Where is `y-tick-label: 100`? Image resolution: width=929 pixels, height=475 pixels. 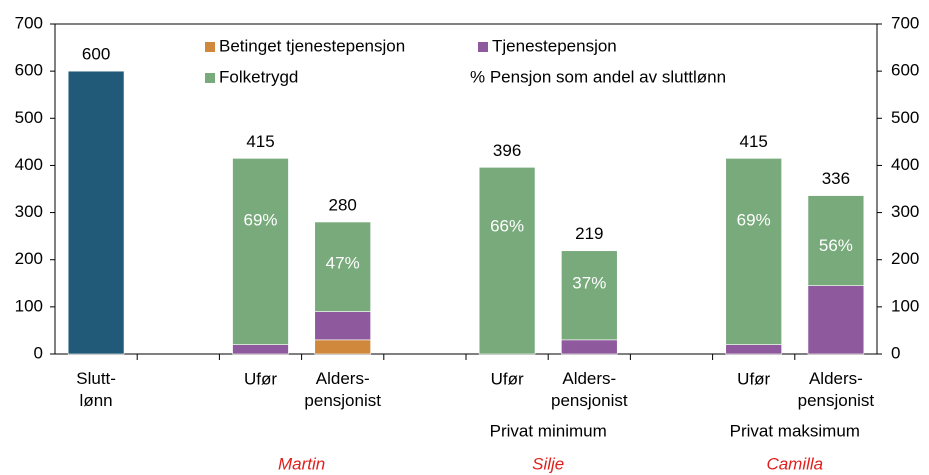
y-tick-label: 100 is located at coordinates (29, 305).